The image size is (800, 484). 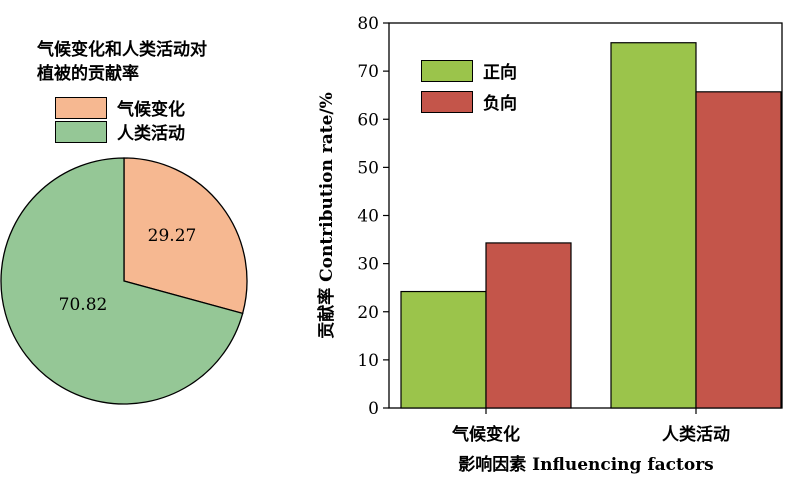 I want to click on bar-legend-item-negative: 负向, so click(x=469, y=101).